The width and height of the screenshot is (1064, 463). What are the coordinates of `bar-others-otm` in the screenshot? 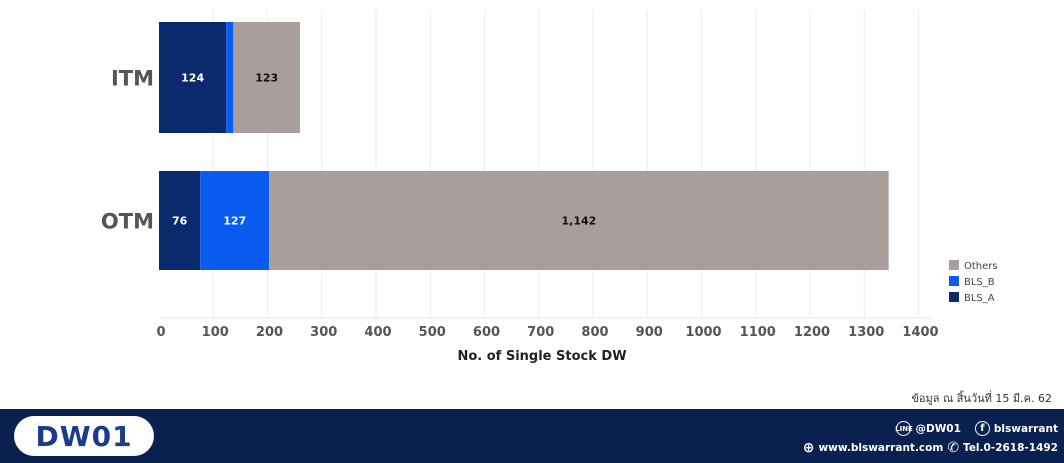 It's located at (579, 220).